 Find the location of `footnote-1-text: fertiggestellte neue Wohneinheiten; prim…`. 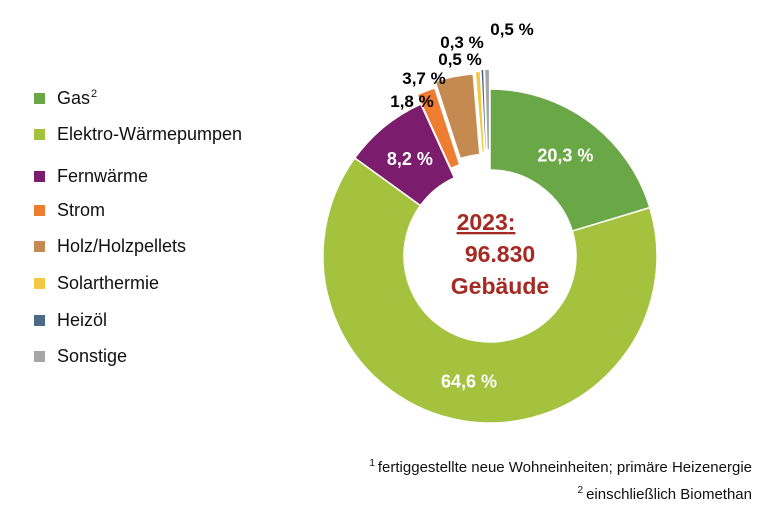

footnote-1-text: fertiggestellte neue Wohneinheiten; prim… is located at coordinates (564, 467).